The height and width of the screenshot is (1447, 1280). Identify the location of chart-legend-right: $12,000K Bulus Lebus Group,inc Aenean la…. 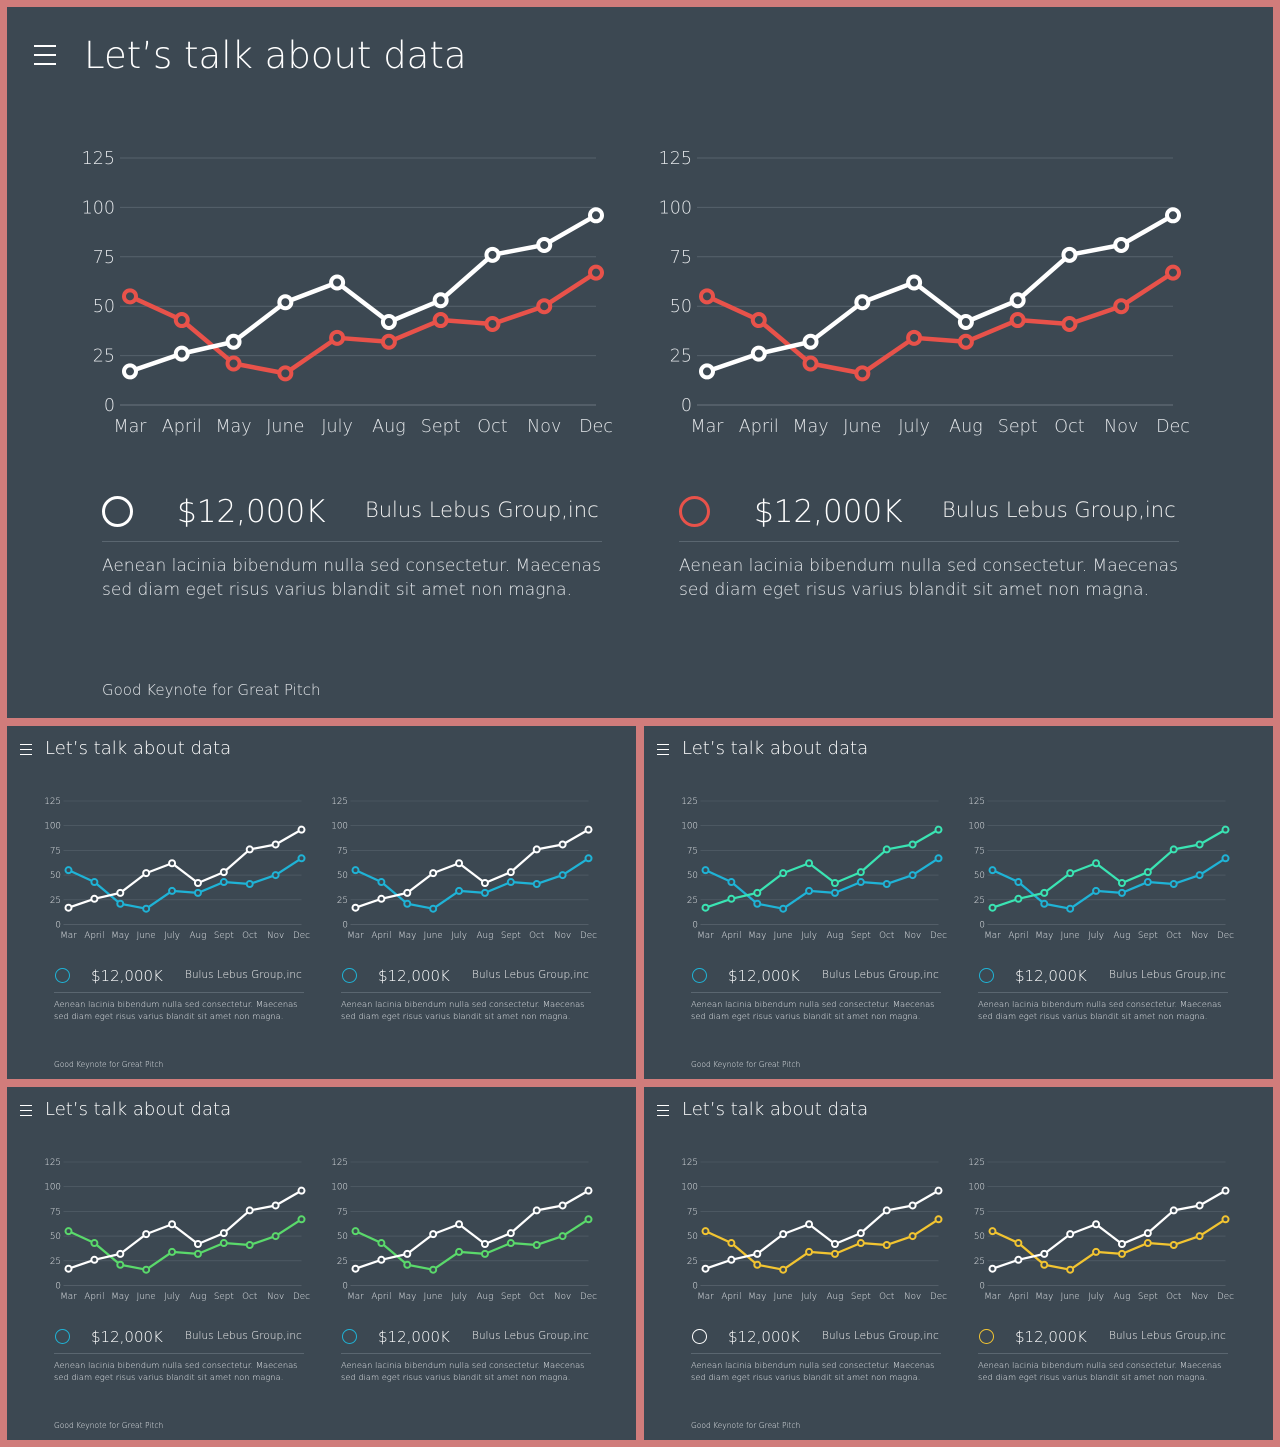
(929, 548).